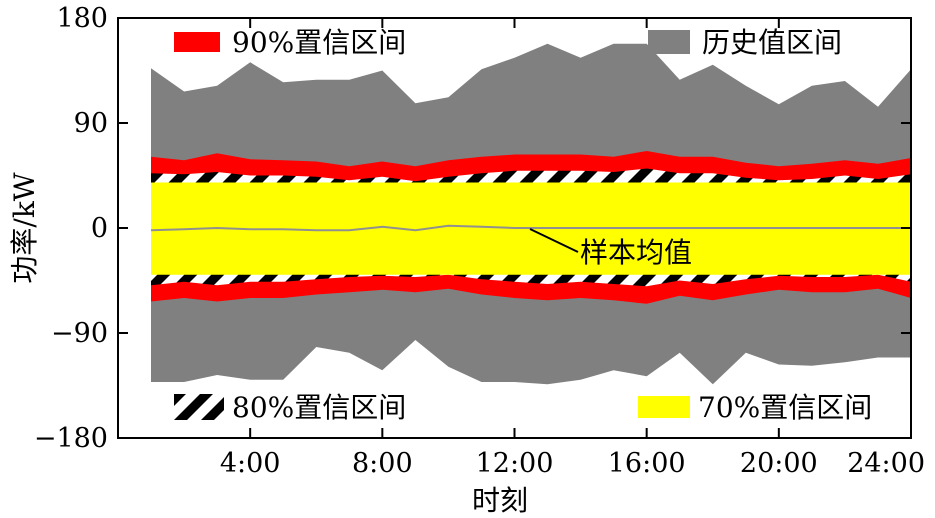 This screenshot has width=935, height=518. I want to click on annotation-leader-line, so click(554, 240).